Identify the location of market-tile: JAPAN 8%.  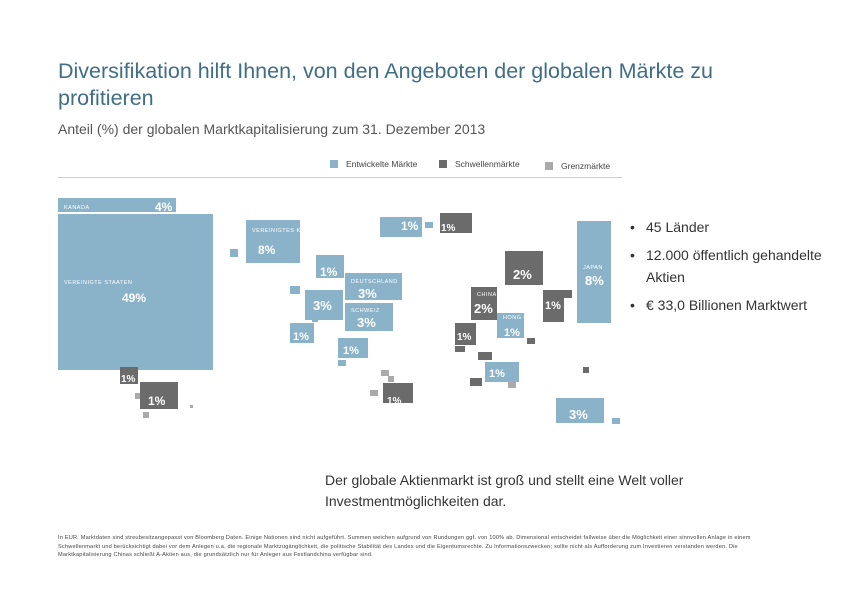
(594, 272).